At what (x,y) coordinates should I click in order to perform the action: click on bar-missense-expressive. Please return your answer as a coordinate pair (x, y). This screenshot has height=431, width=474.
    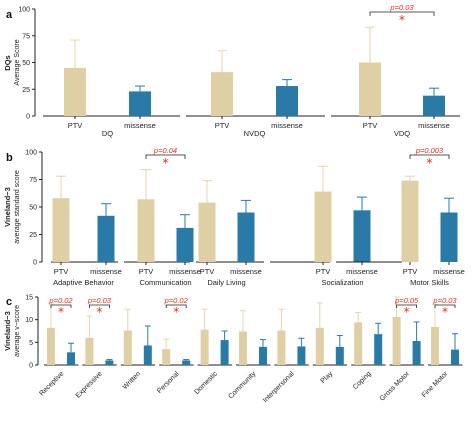
    Looking at the image, I should click on (109, 362).